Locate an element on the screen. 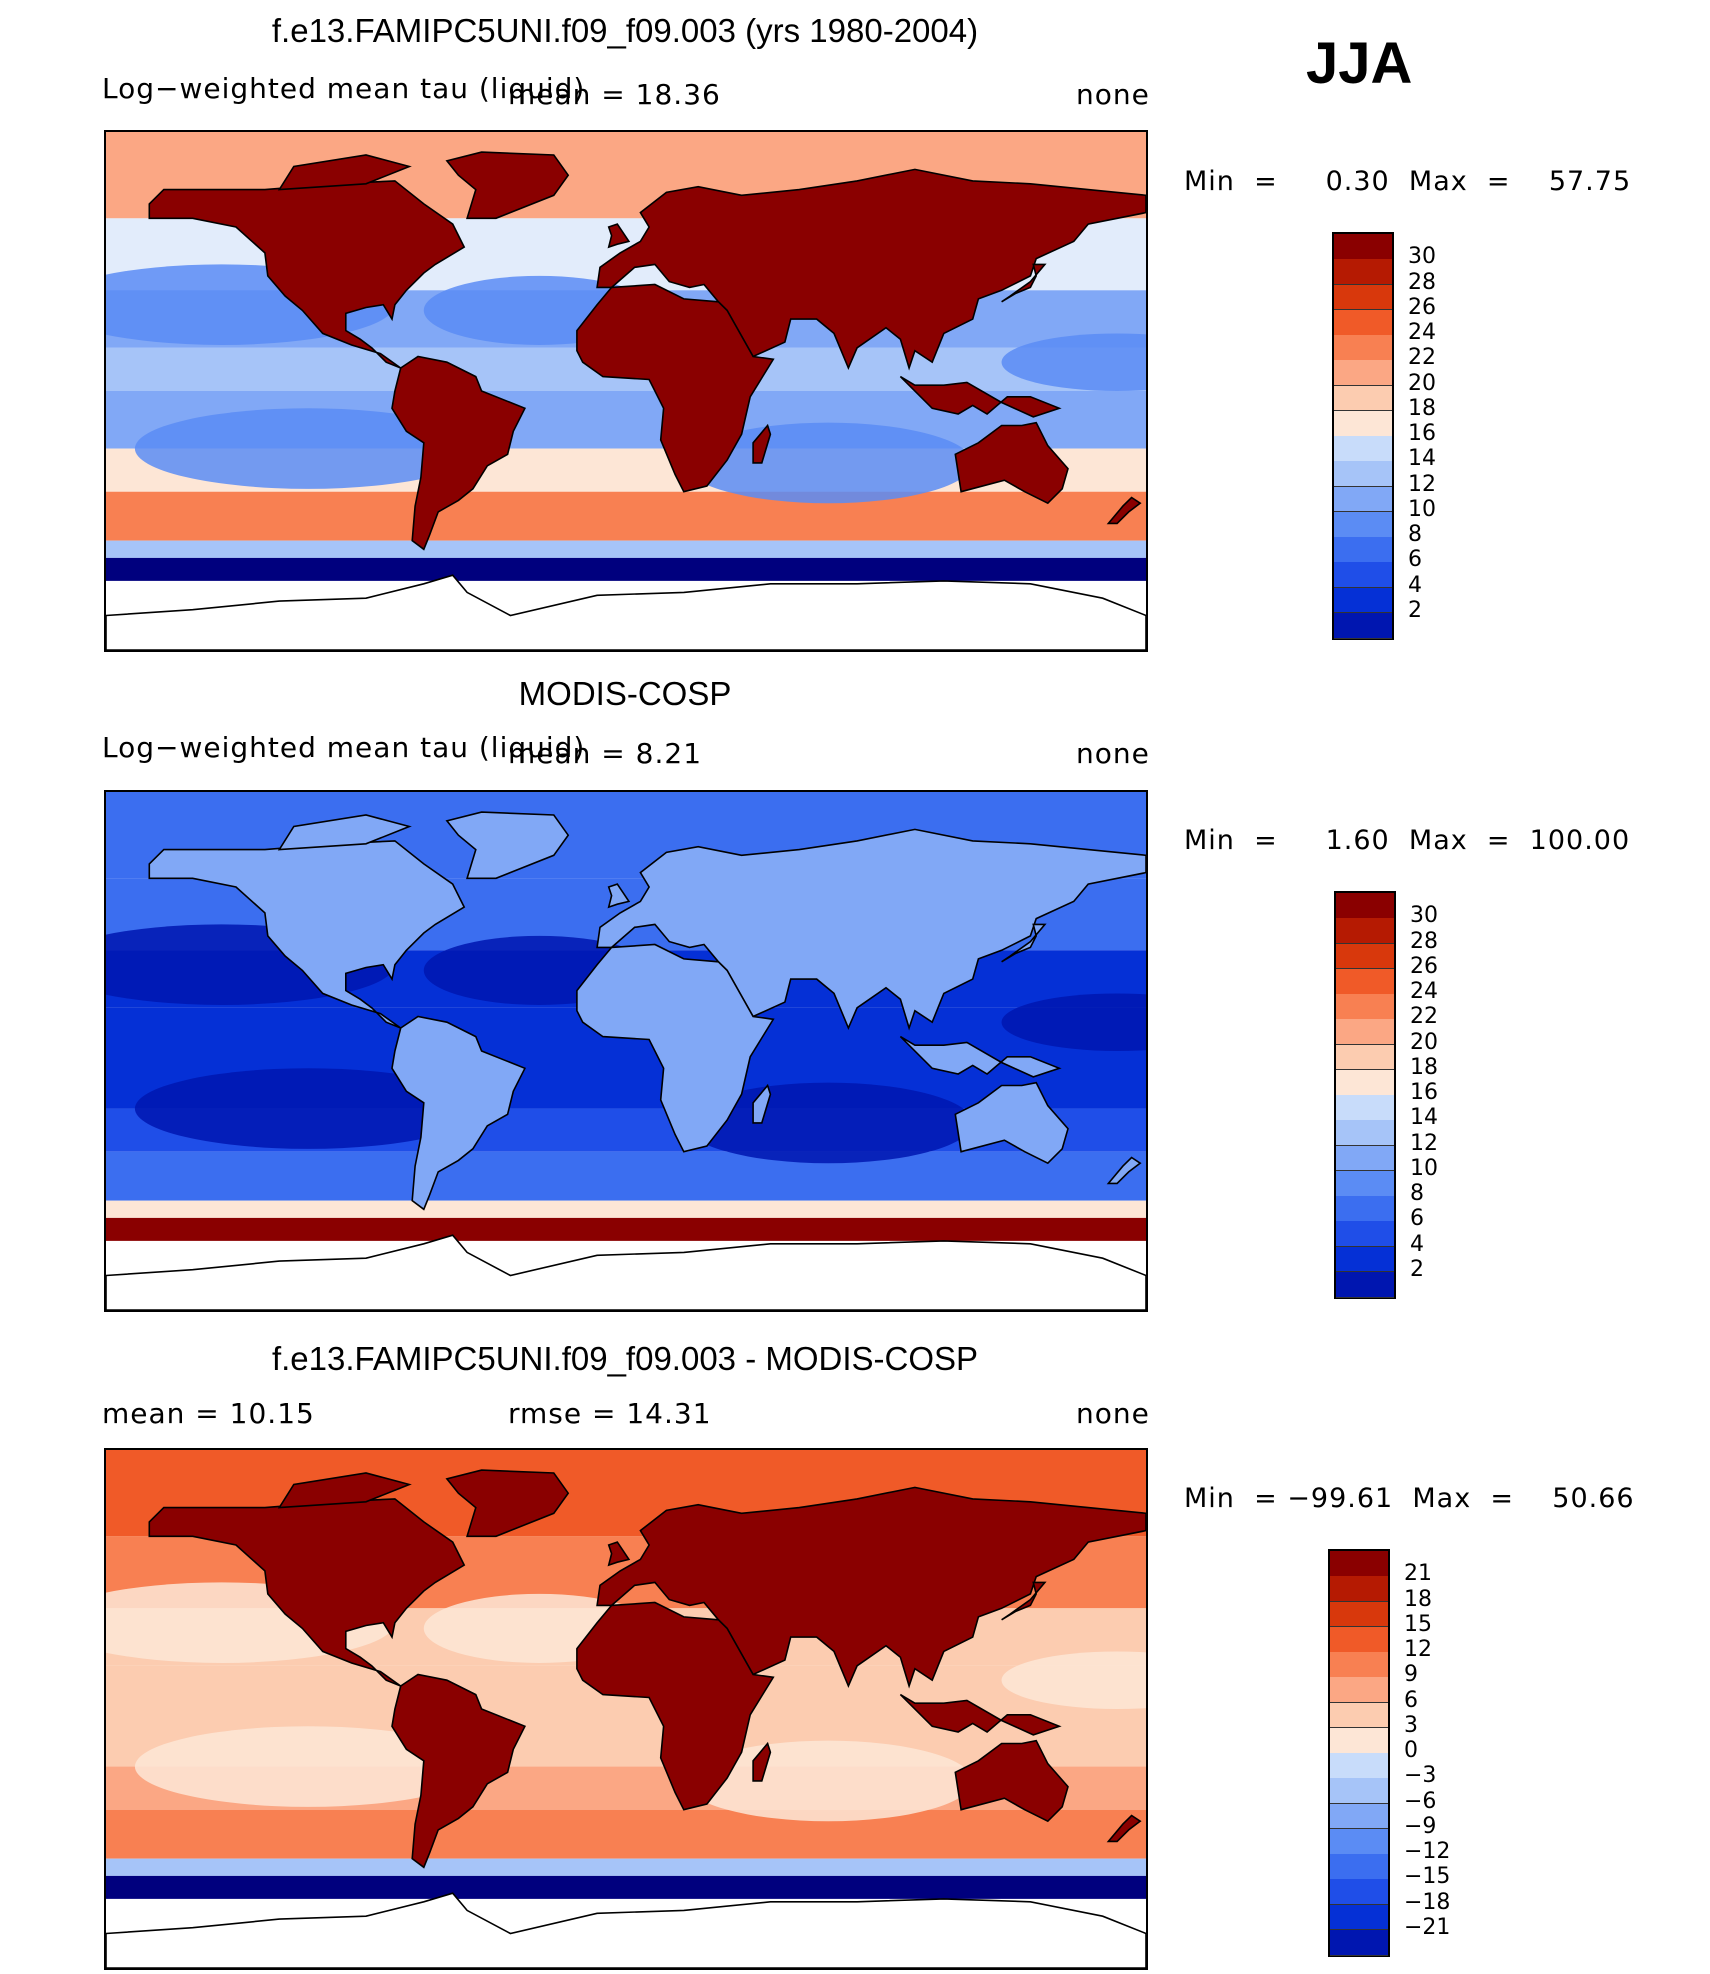  colorbar-tick-label: 3 is located at coordinates (1411, 1725).